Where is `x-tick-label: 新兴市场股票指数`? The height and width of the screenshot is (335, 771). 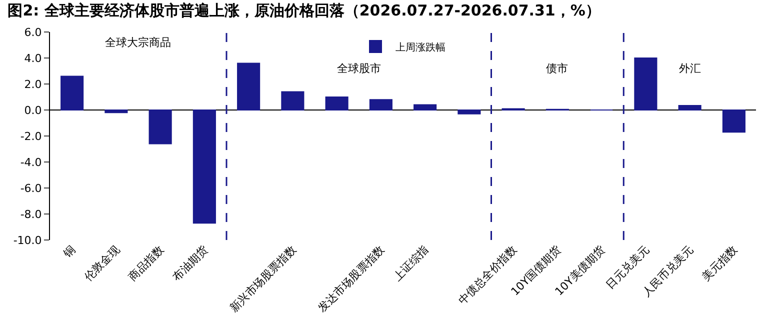 x-tick-label: 新兴市场股票指数 is located at coordinates (263, 279).